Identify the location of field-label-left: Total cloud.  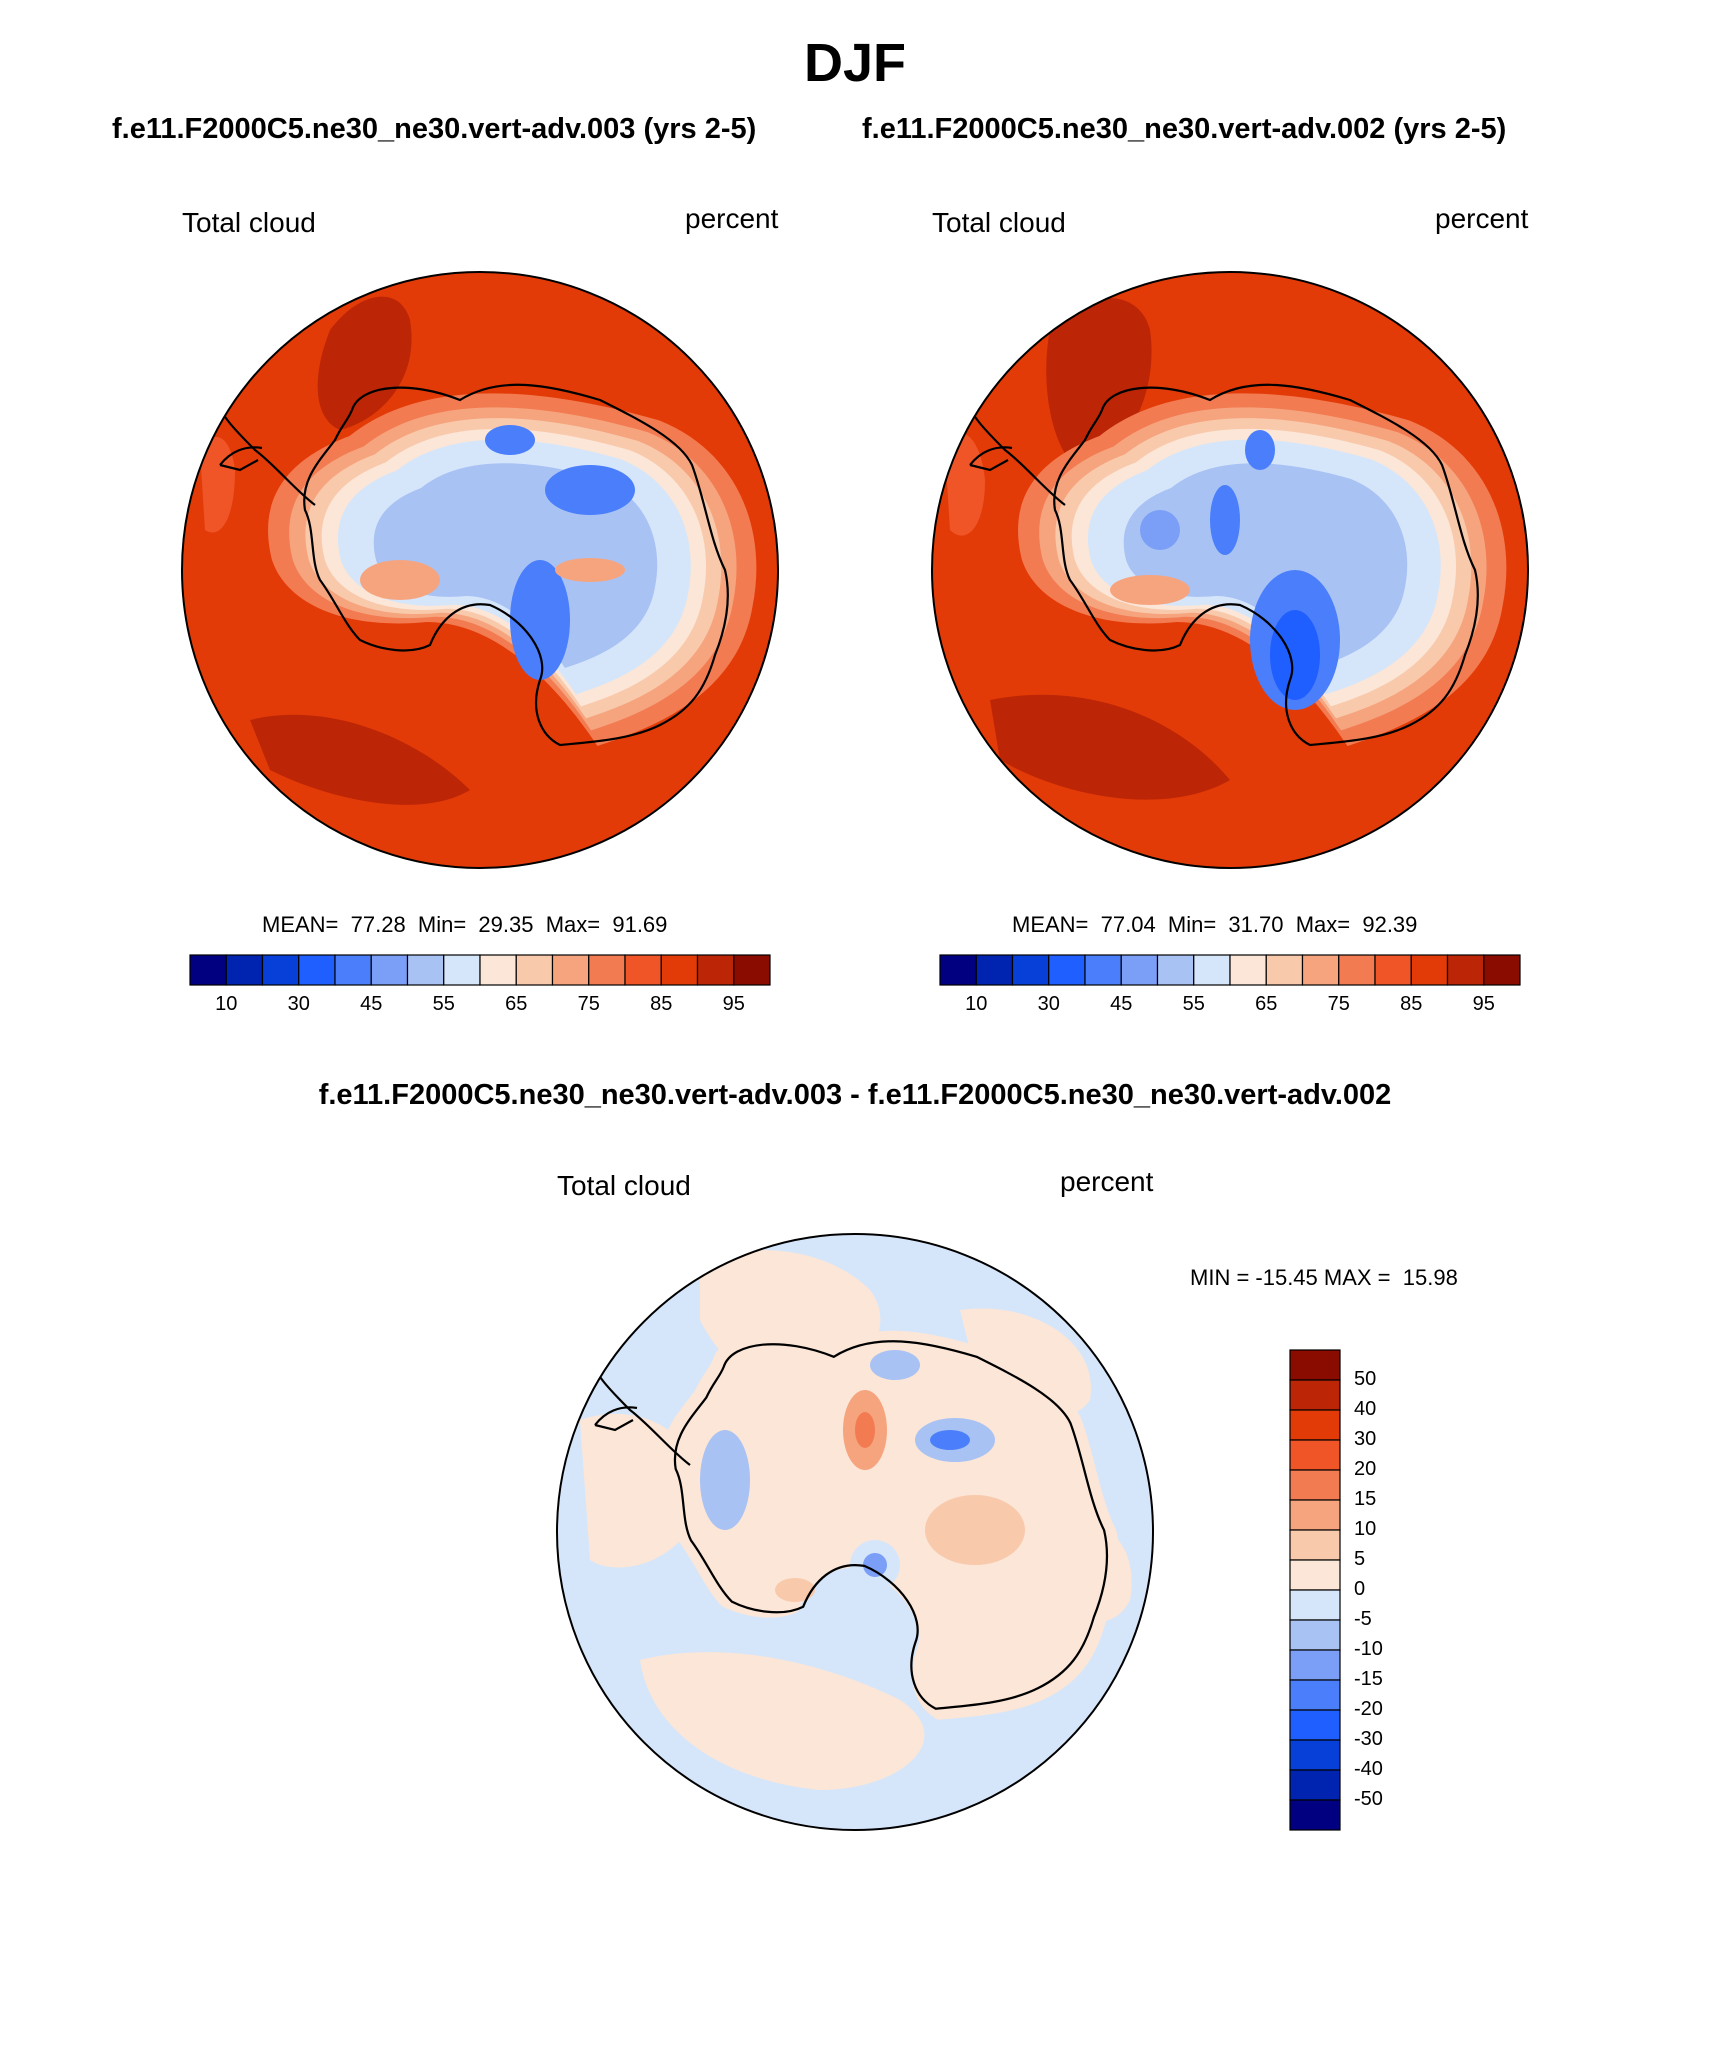
(249, 222).